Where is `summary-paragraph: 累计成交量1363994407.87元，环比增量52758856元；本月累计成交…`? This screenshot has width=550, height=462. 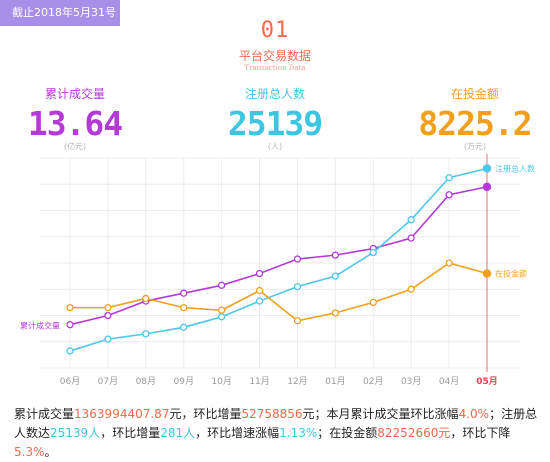
summary-paragraph: 累计成交量1363994407.87元，环比增量52758856元；本月累计成交… is located at coordinates (279, 433).